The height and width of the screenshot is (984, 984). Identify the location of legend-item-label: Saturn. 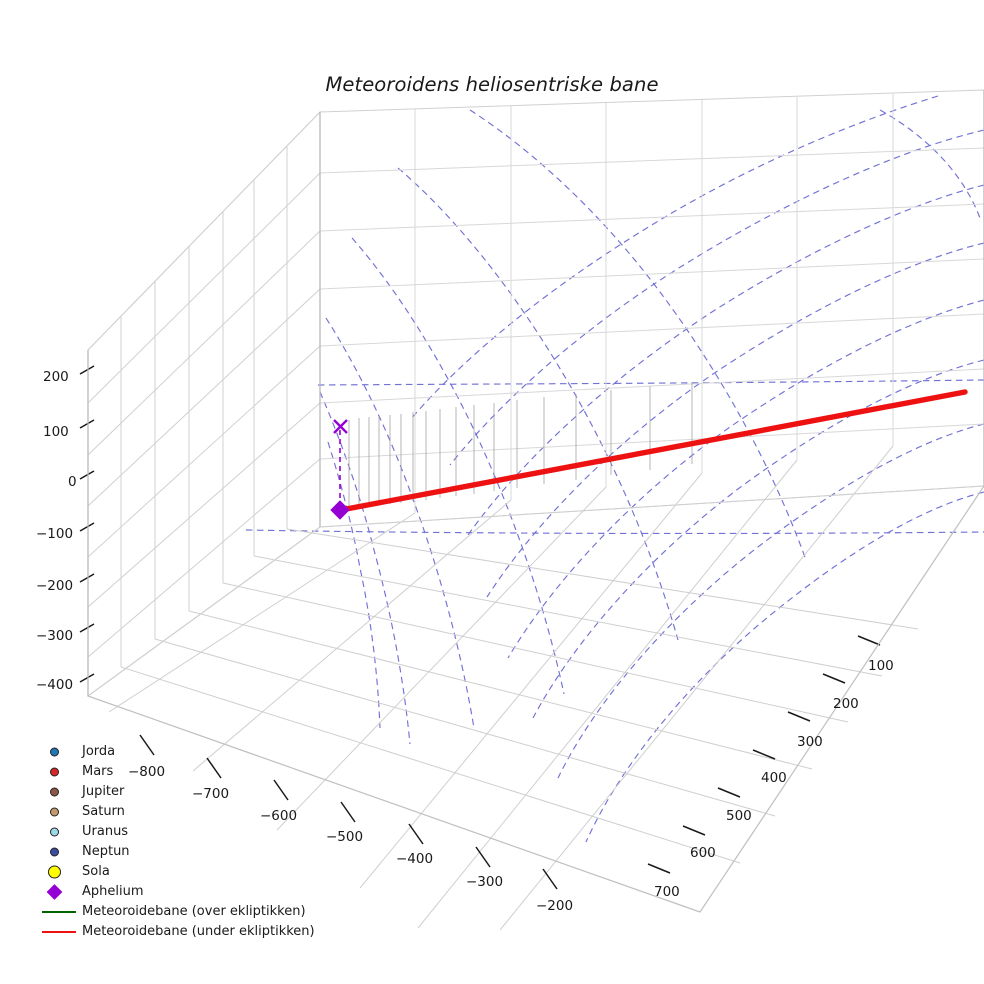
(103, 811).